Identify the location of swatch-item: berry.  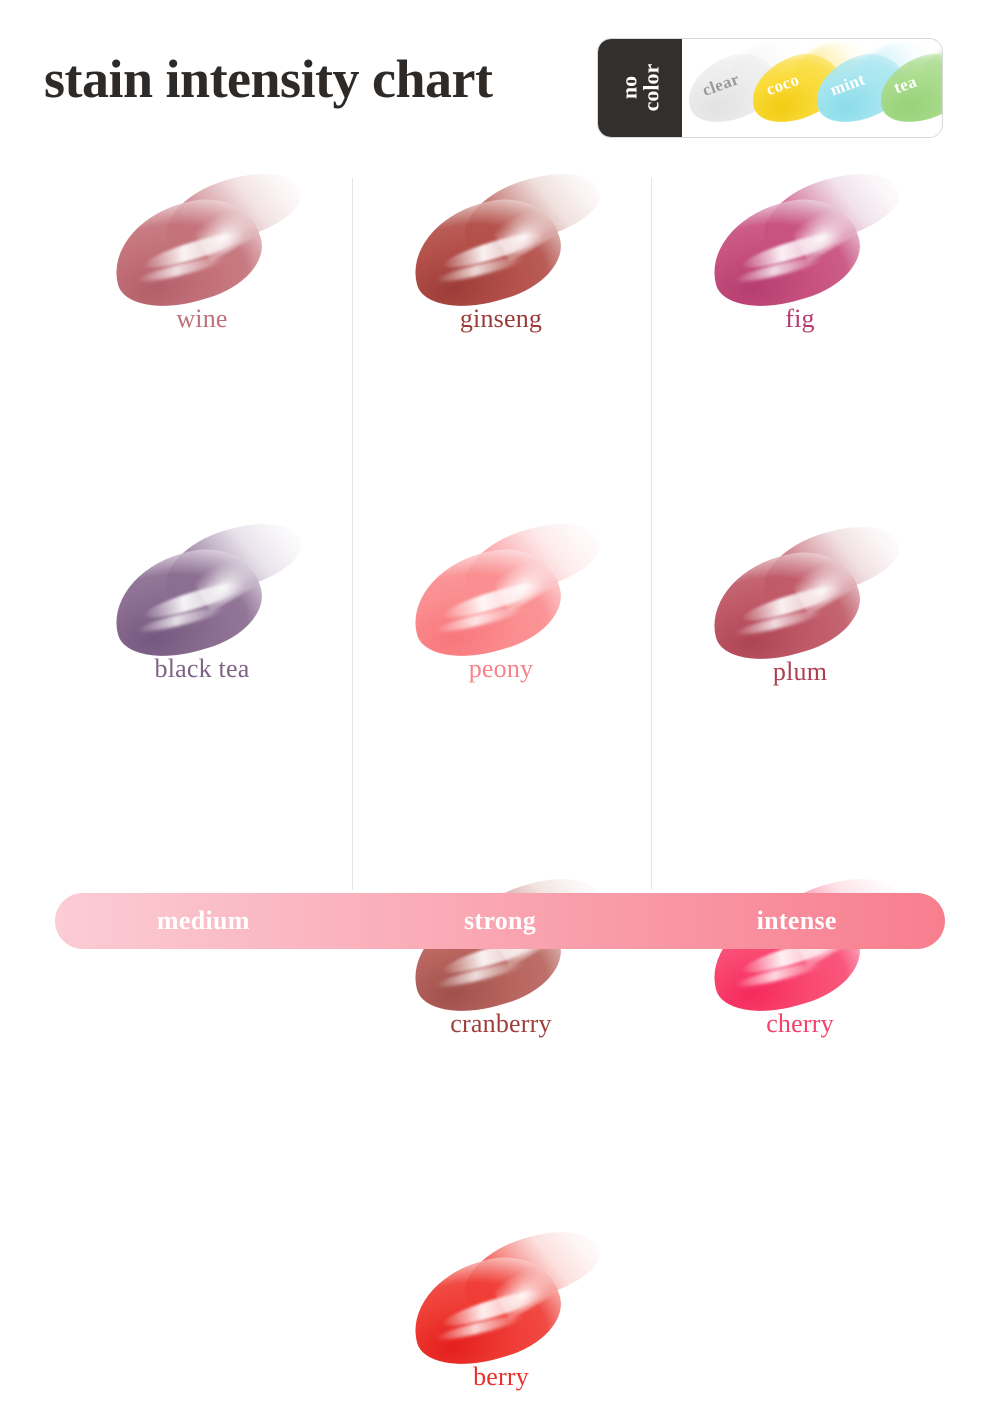
(501, 1310).